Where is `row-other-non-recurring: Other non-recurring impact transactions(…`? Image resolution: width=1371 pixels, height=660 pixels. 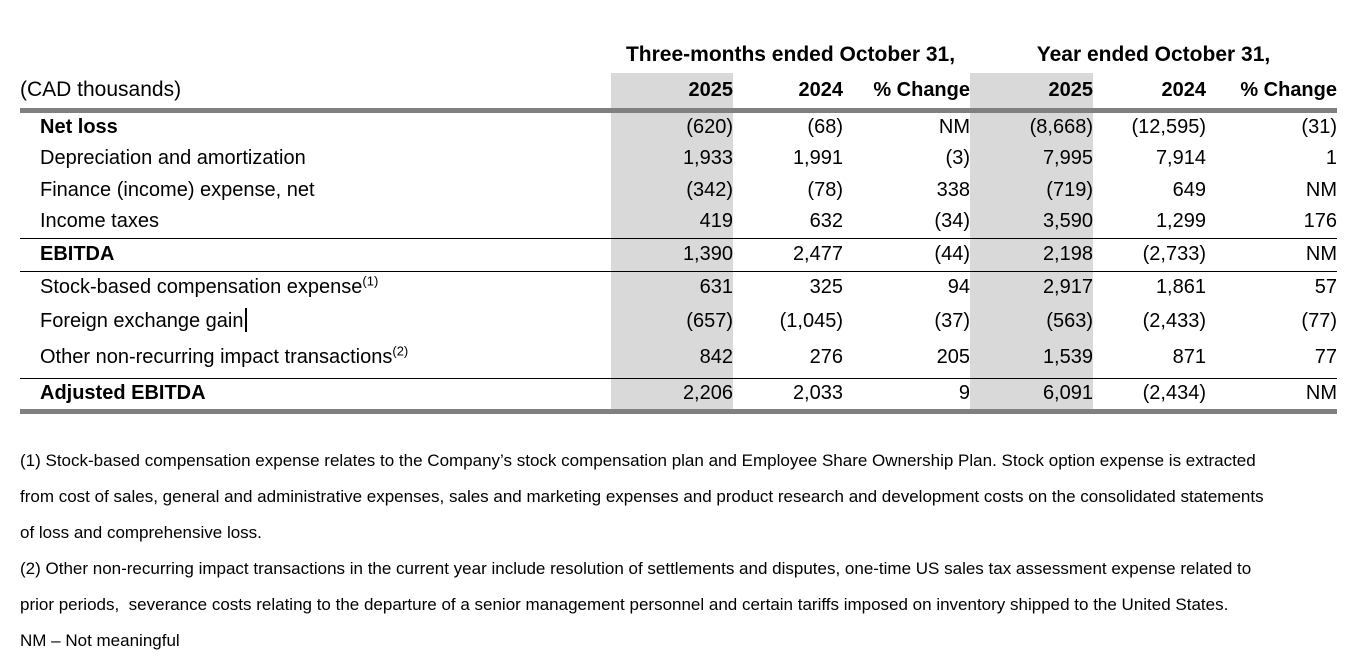
row-other-non-recurring: Other non-recurring impact transactions(… is located at coordinates (678, 358).